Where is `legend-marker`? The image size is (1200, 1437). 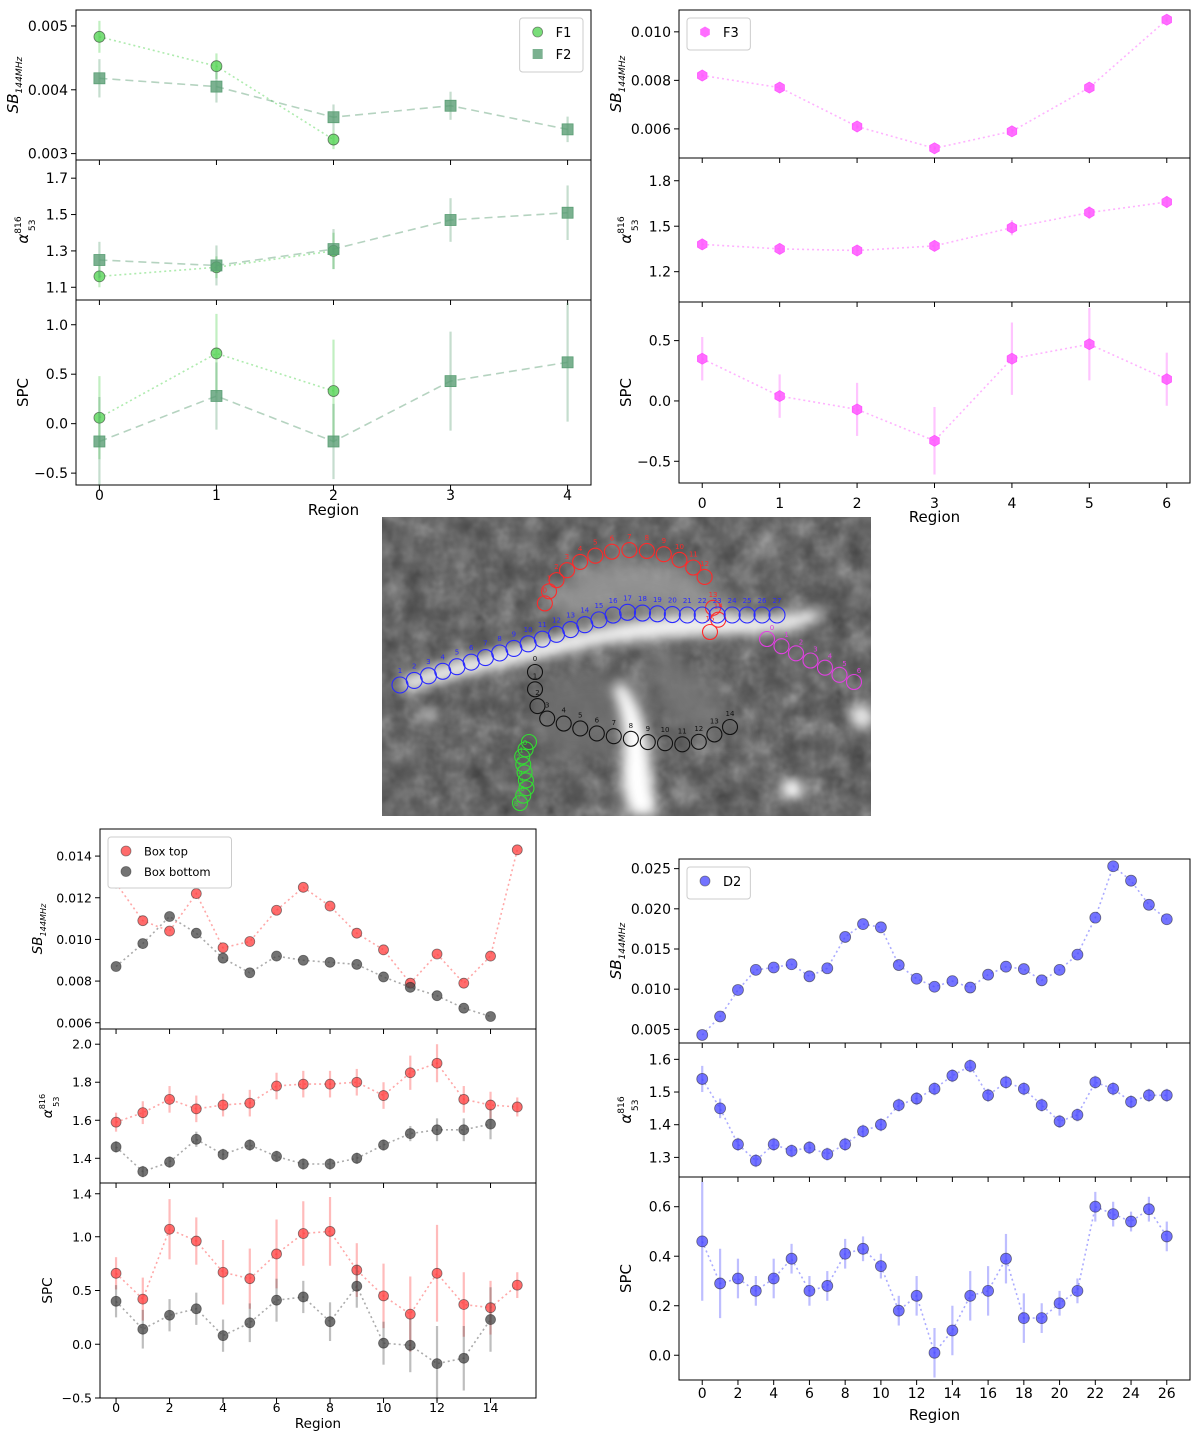
legend-marker is located at coordinates (126, 871).